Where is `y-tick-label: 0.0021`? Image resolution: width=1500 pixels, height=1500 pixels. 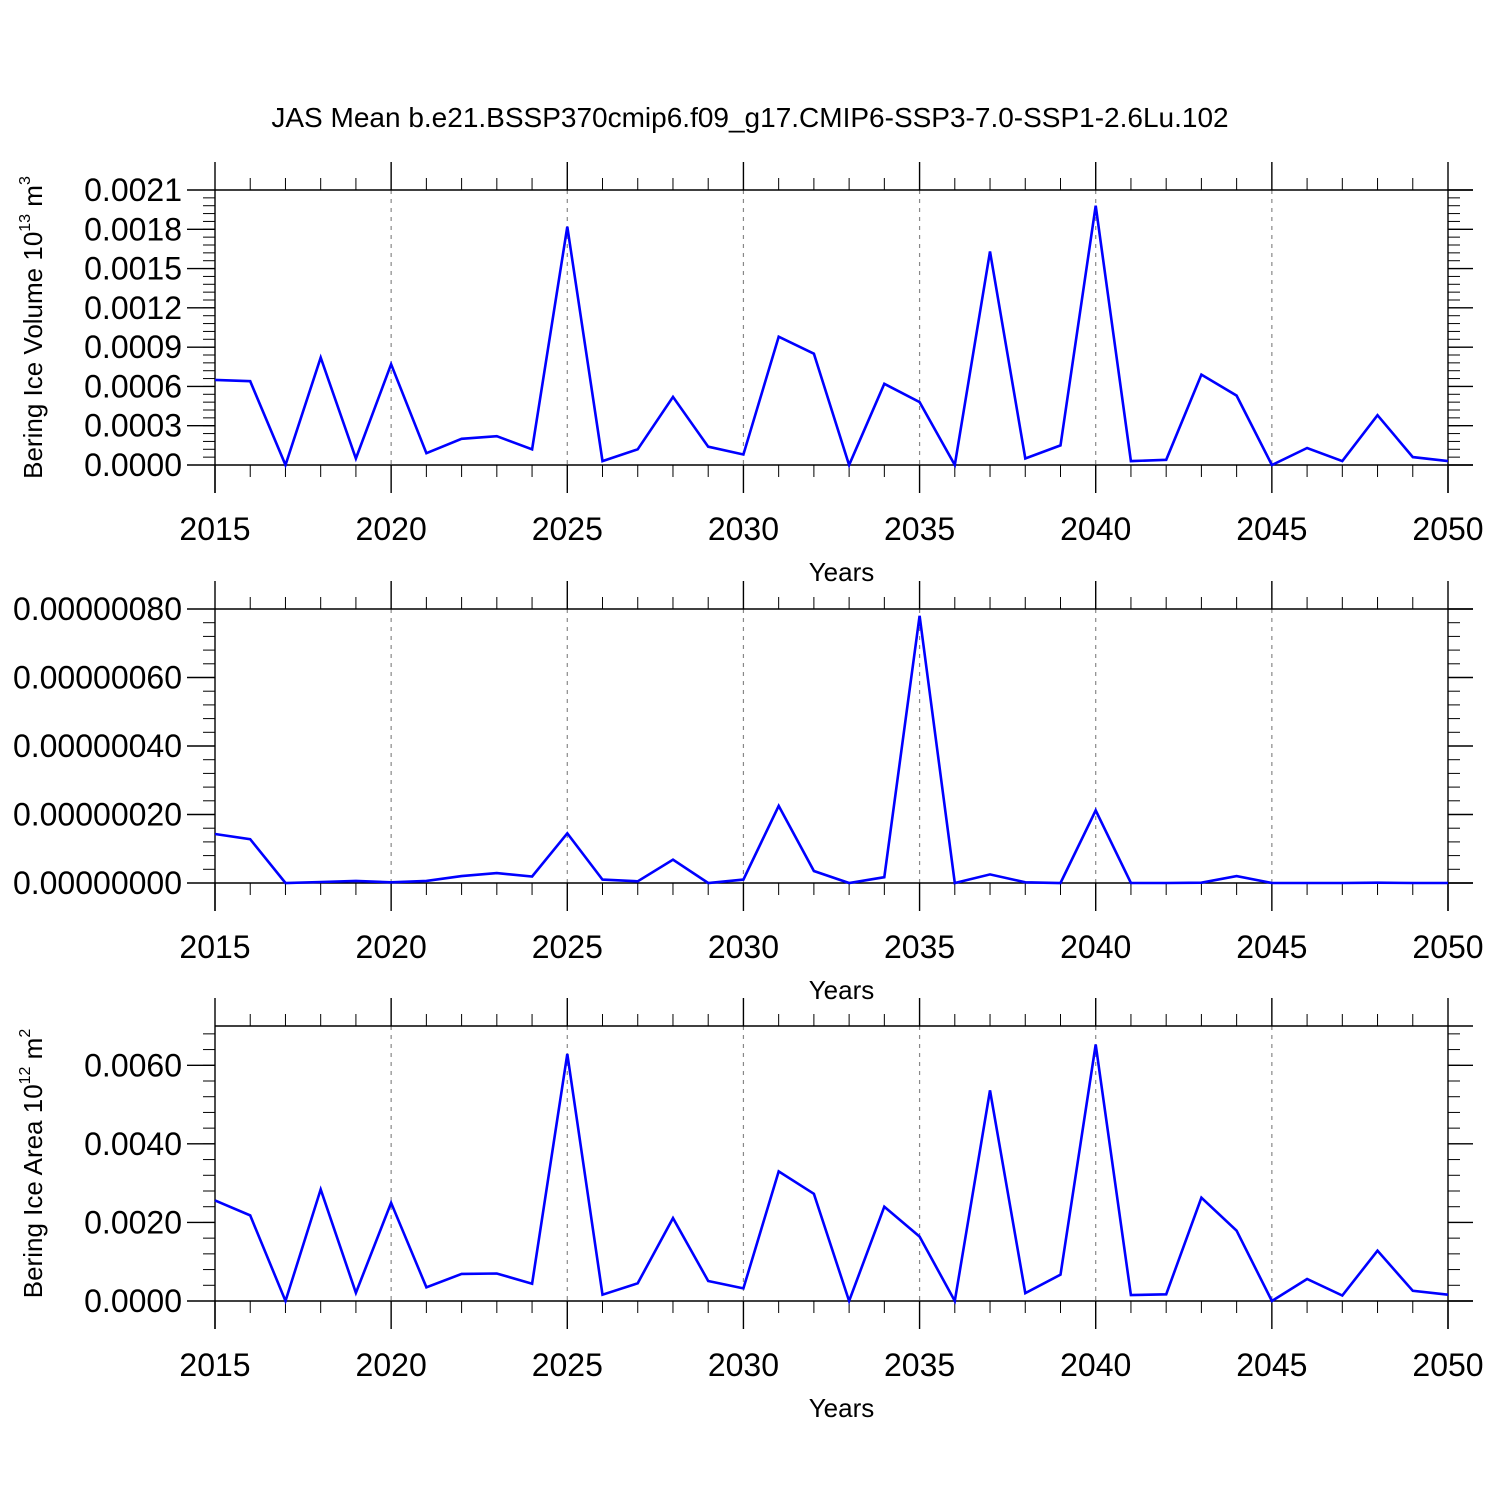 y-tick-label: 0.0021 is located at coordinates (133, 190).